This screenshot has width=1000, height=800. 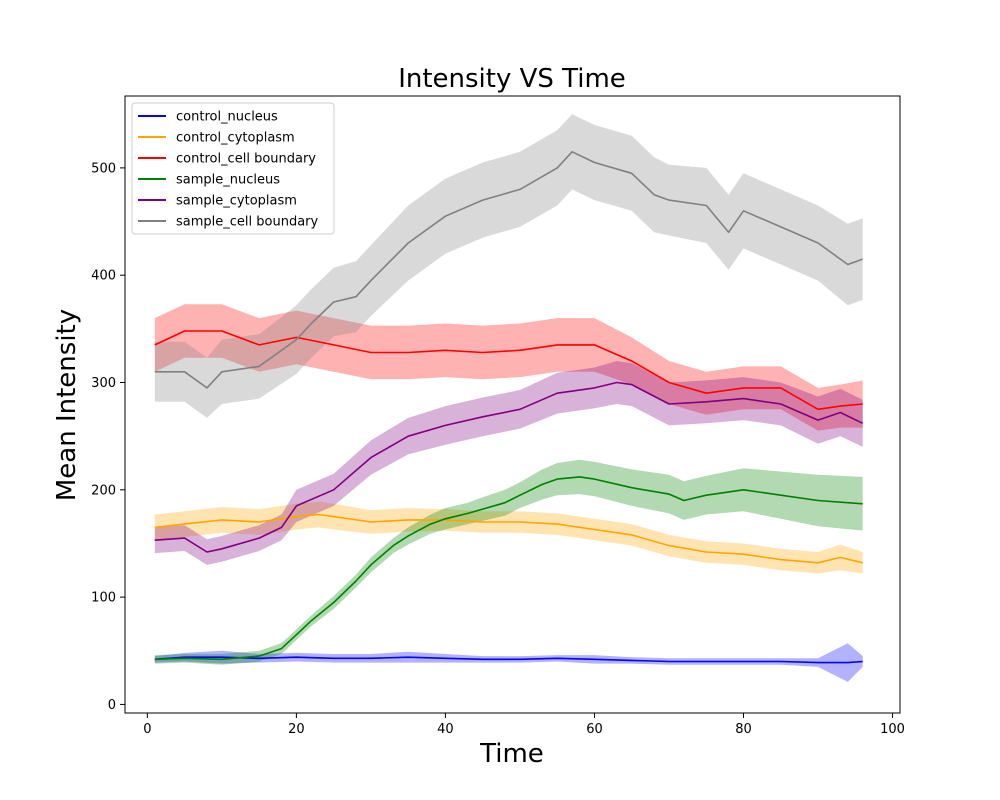 What do you see at coordinates (235, 138) in the screenshot?
I see `legend-label-1: control_cytoplasm` at bounding box center [235, 138].